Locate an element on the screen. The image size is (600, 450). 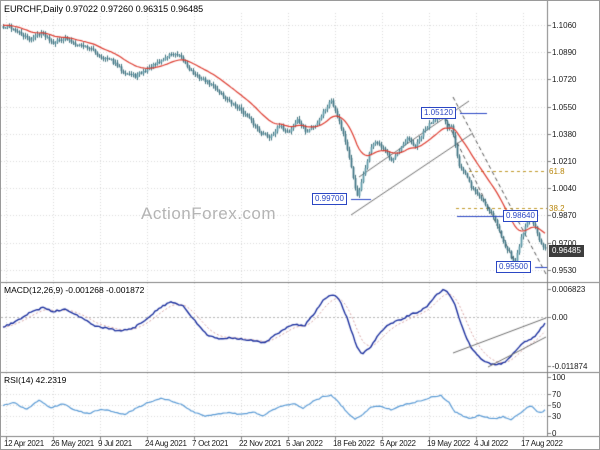
actionforex-watermark: ActionForex.com is located at coordinates (209, 213).